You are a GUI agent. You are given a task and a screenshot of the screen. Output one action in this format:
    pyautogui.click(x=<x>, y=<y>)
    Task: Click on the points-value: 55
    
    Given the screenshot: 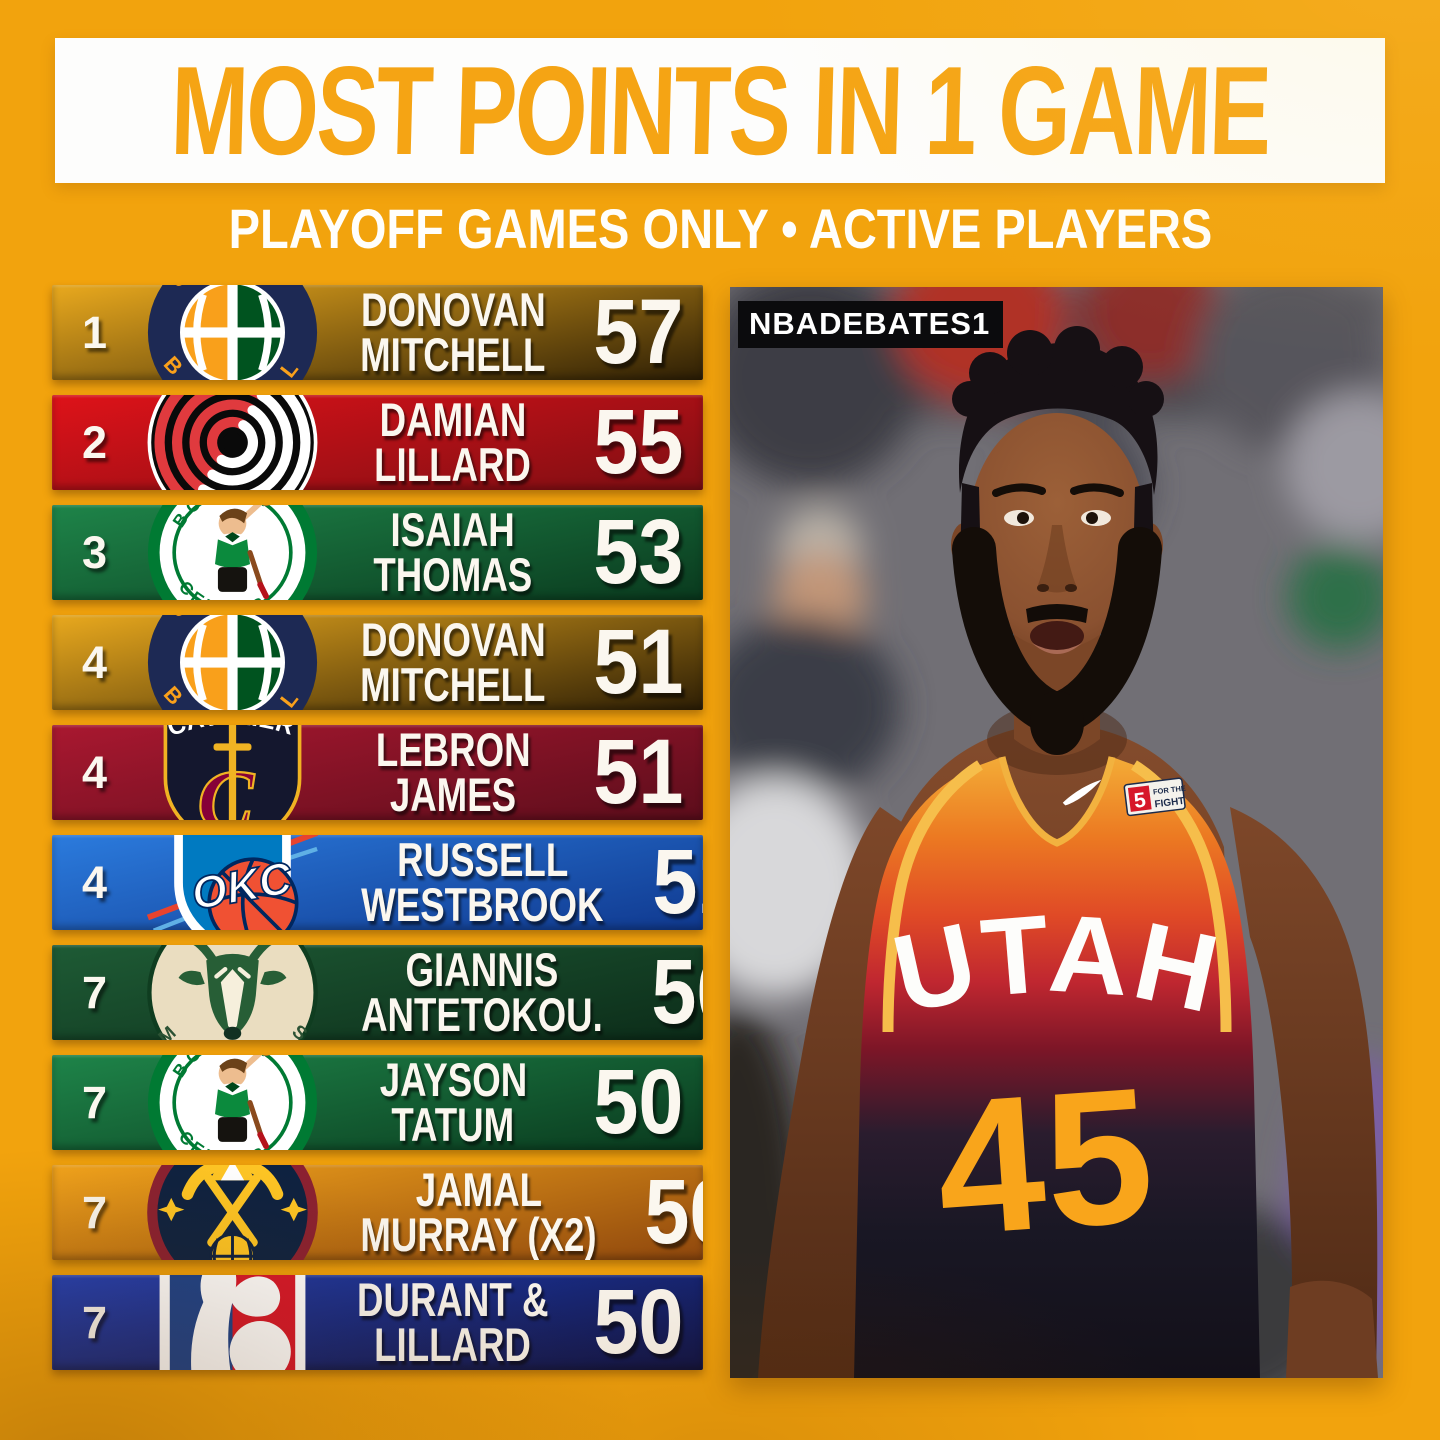 What is the action you would take?
    pyautogui.click(x=638, y=442)
    